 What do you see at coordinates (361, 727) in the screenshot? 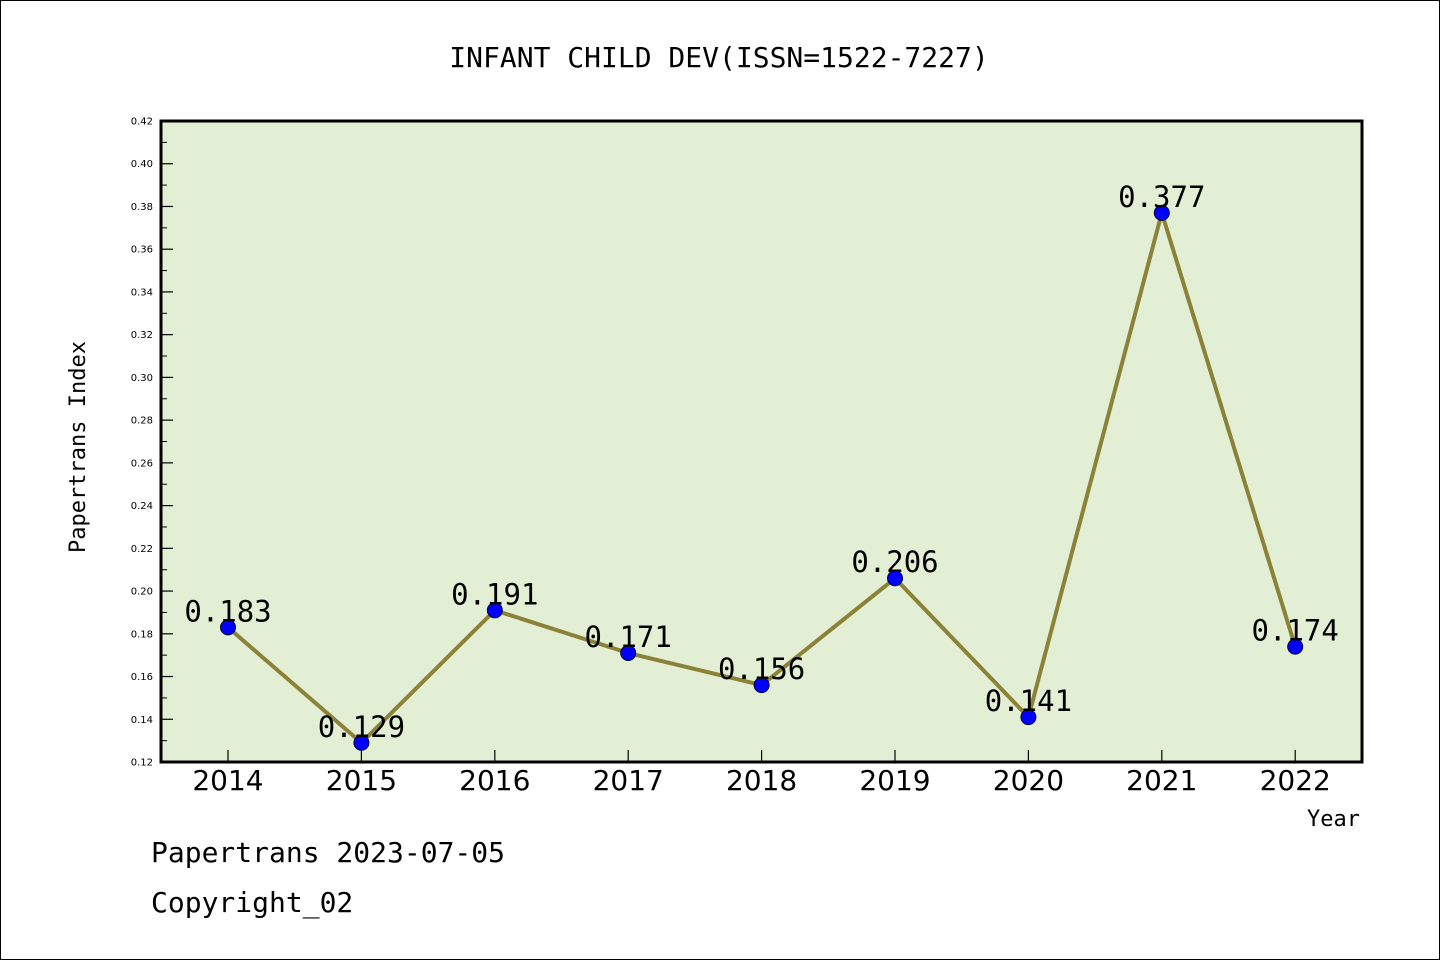
I see `data-label: 0.129` at bounding box center [361, 727].